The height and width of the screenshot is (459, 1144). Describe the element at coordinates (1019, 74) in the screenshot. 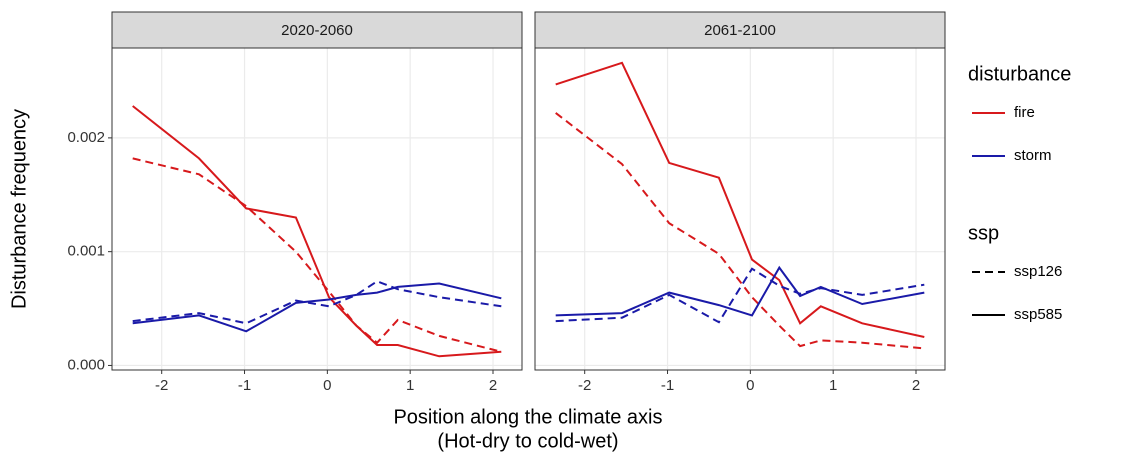

I see `legend-title: disturbance` at that location.